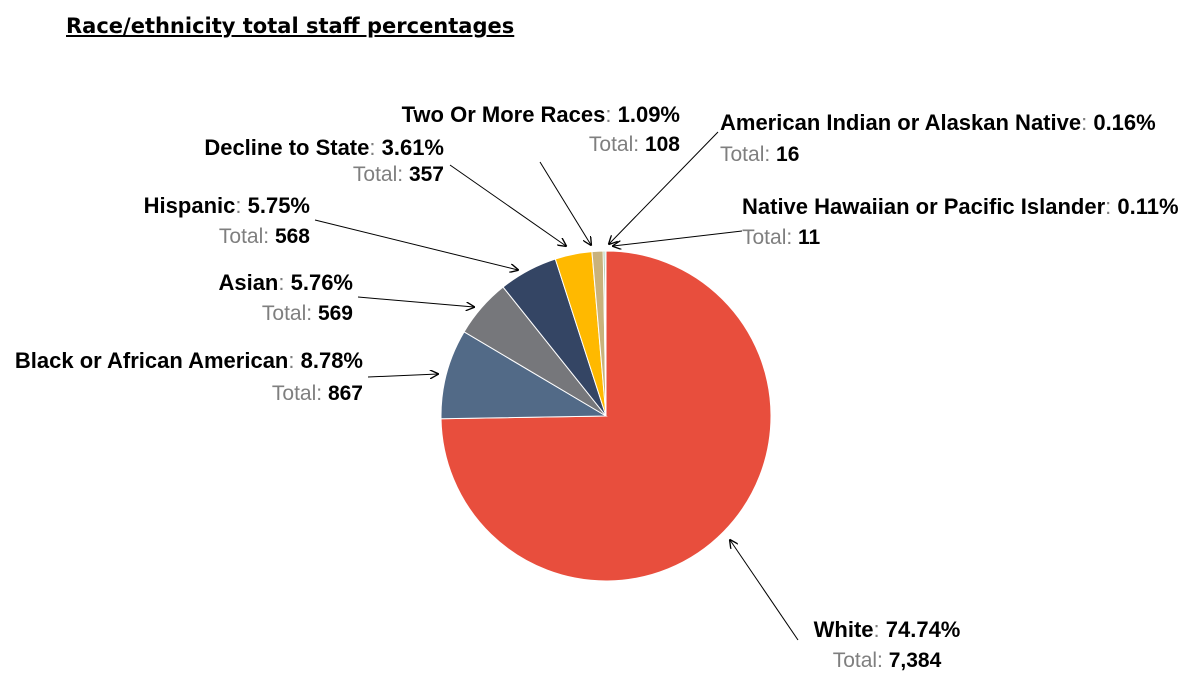  I want to click on data-label-name: Hispanic, so click(190, 205).